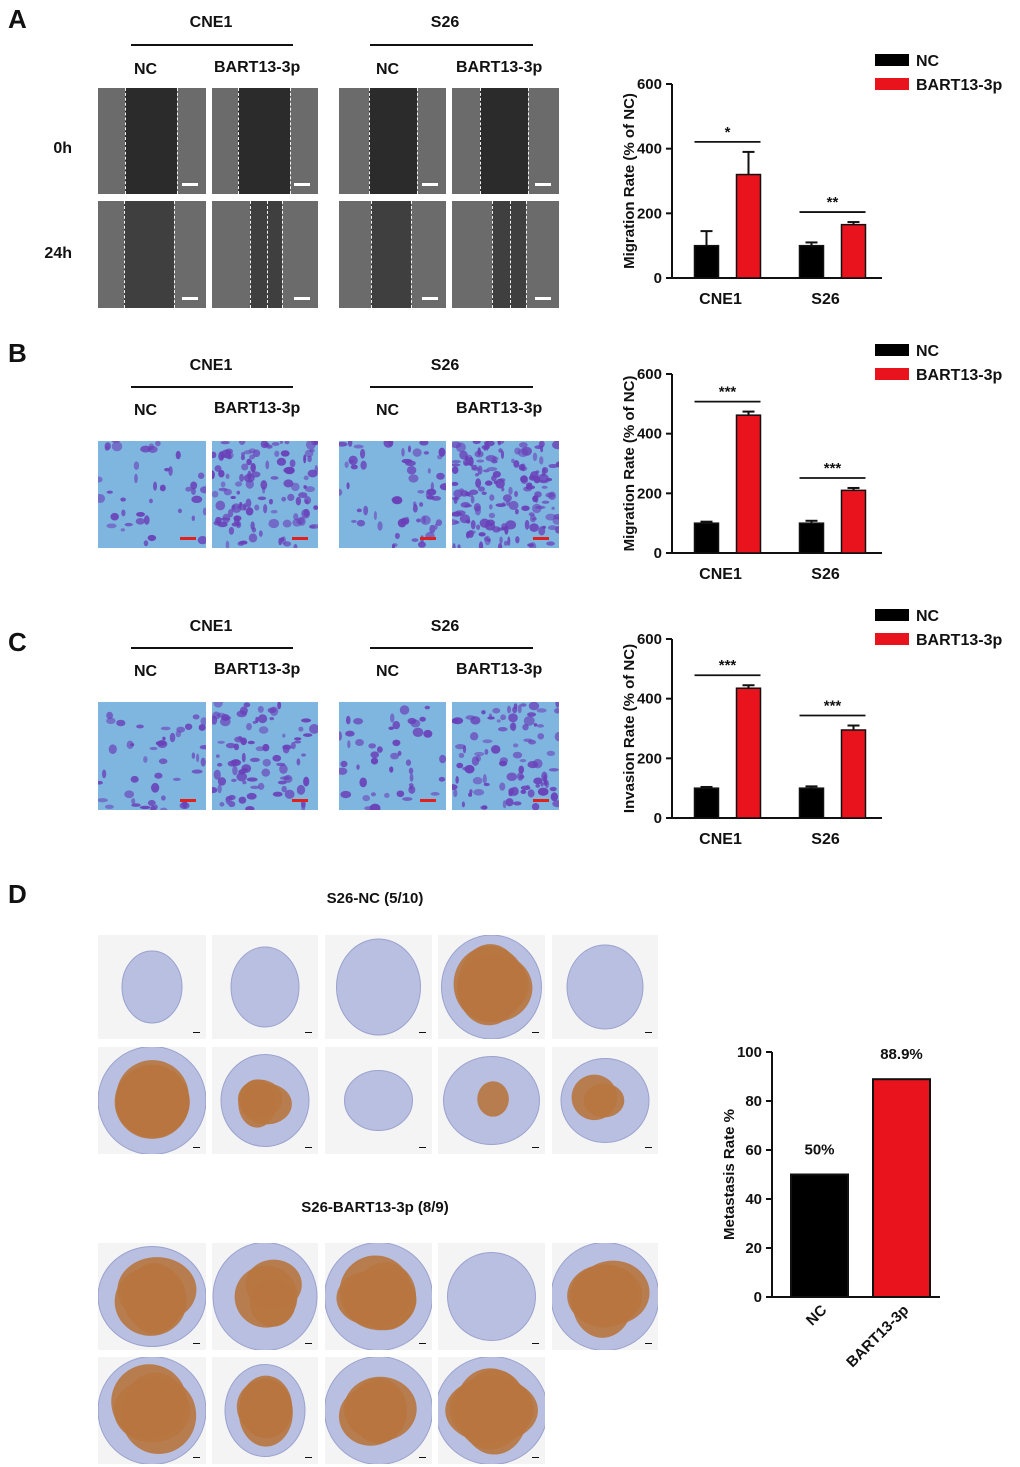  Describe the element at coordinates (658, 818) in the screenshot. I see `y-tick-label: 0` at that location.